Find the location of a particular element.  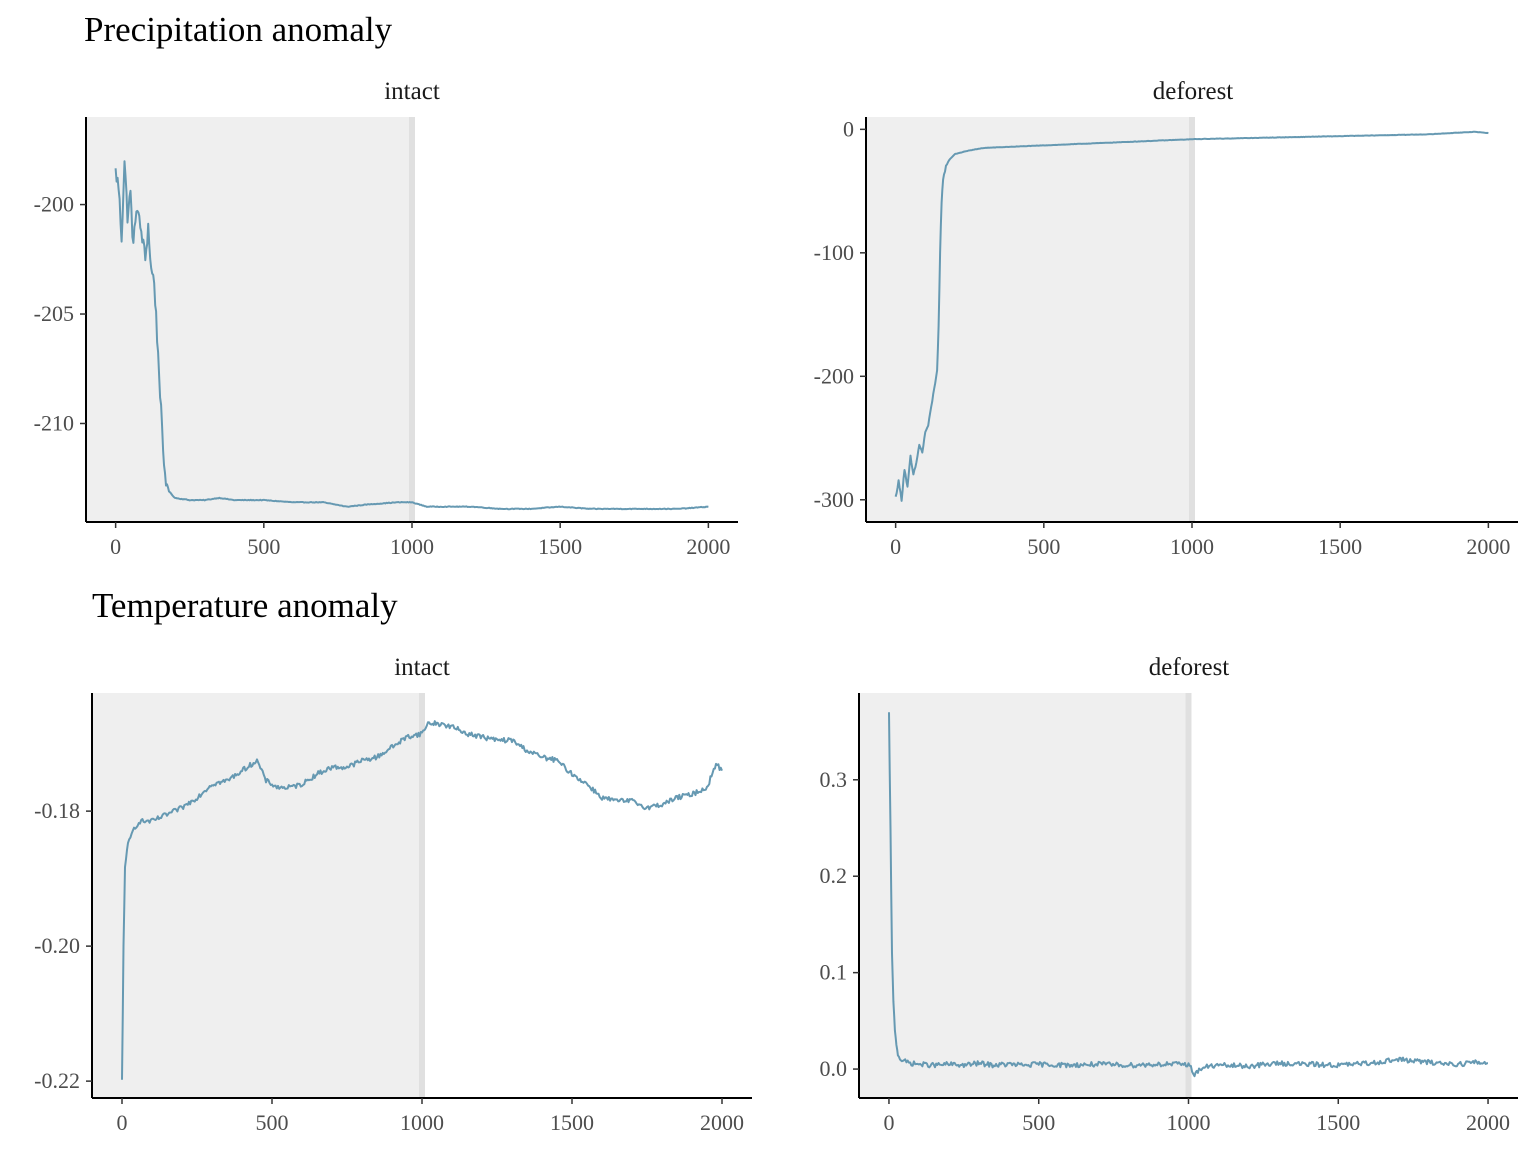

temp-deforest-y-tick-label: 0.0 is located at coordinates (834, 1068).